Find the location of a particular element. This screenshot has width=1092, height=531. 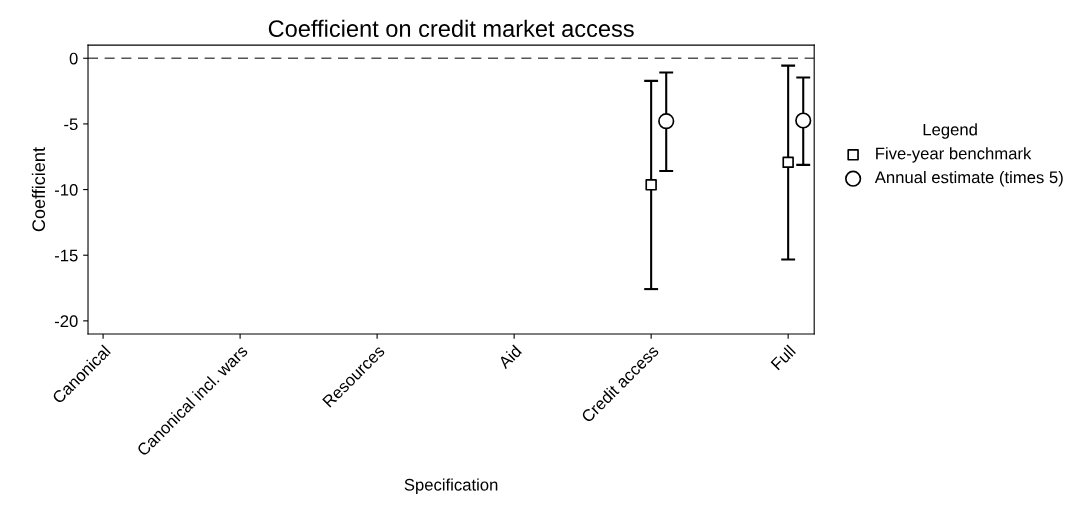

legend-title: Legend is located at coordinates (950, 131).